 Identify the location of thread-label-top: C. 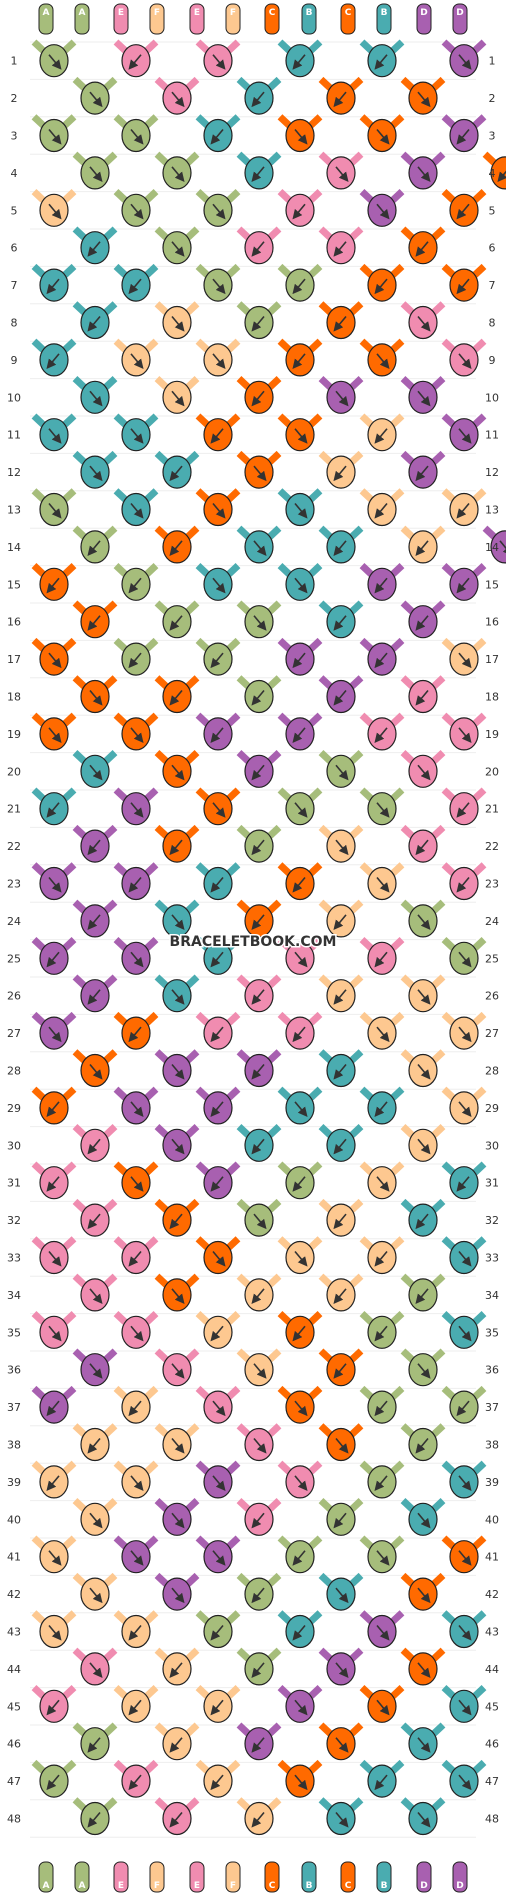
(272, 13).